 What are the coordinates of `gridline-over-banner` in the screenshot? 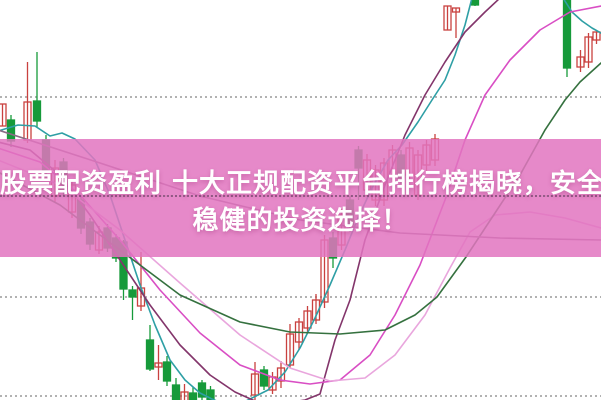 It's located at (300, 196).